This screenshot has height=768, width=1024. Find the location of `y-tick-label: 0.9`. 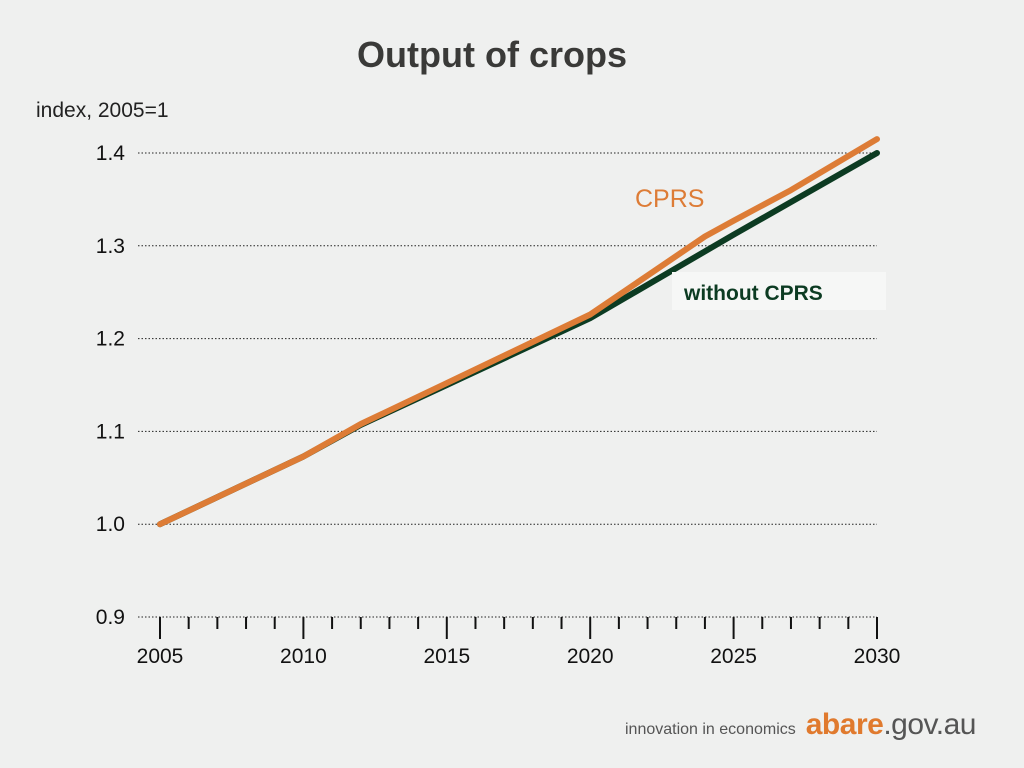

y-tick-label: 0.9 is located at coordinates (110, 617).